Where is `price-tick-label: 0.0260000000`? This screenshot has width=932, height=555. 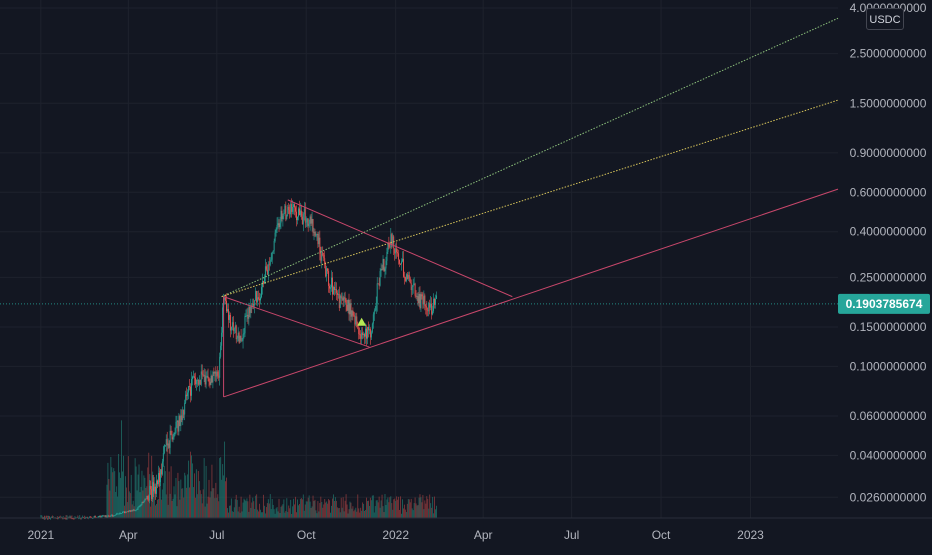
price-tick-label: 0.0260000000 is located at coordinates (888, 497).